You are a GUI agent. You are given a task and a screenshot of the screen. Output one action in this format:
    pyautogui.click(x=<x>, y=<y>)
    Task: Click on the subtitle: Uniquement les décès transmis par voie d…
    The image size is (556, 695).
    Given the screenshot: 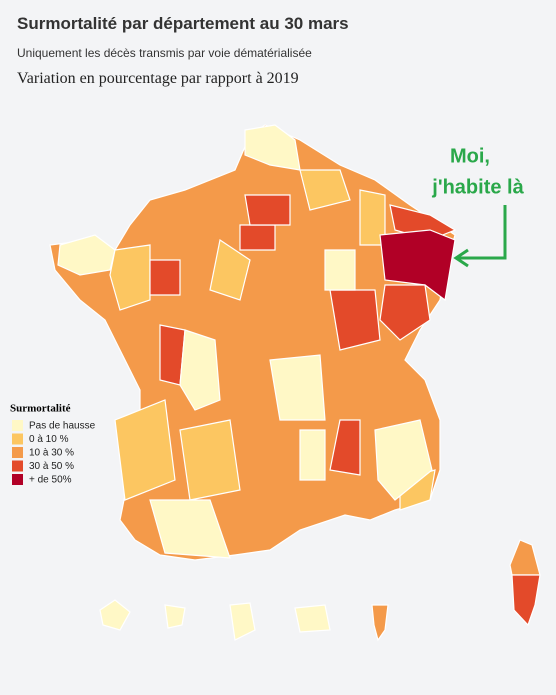 What is the action you would take?
    pyautogui.click(x=164, y=53)
    